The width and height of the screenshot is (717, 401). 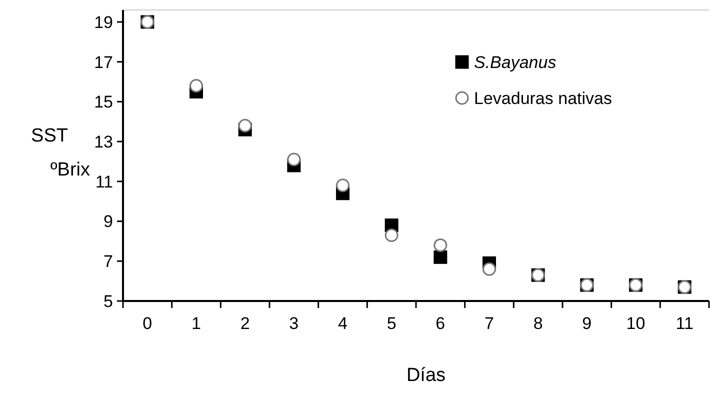 I want to click on x-tick-label: 4, so click(x=343, y=323).